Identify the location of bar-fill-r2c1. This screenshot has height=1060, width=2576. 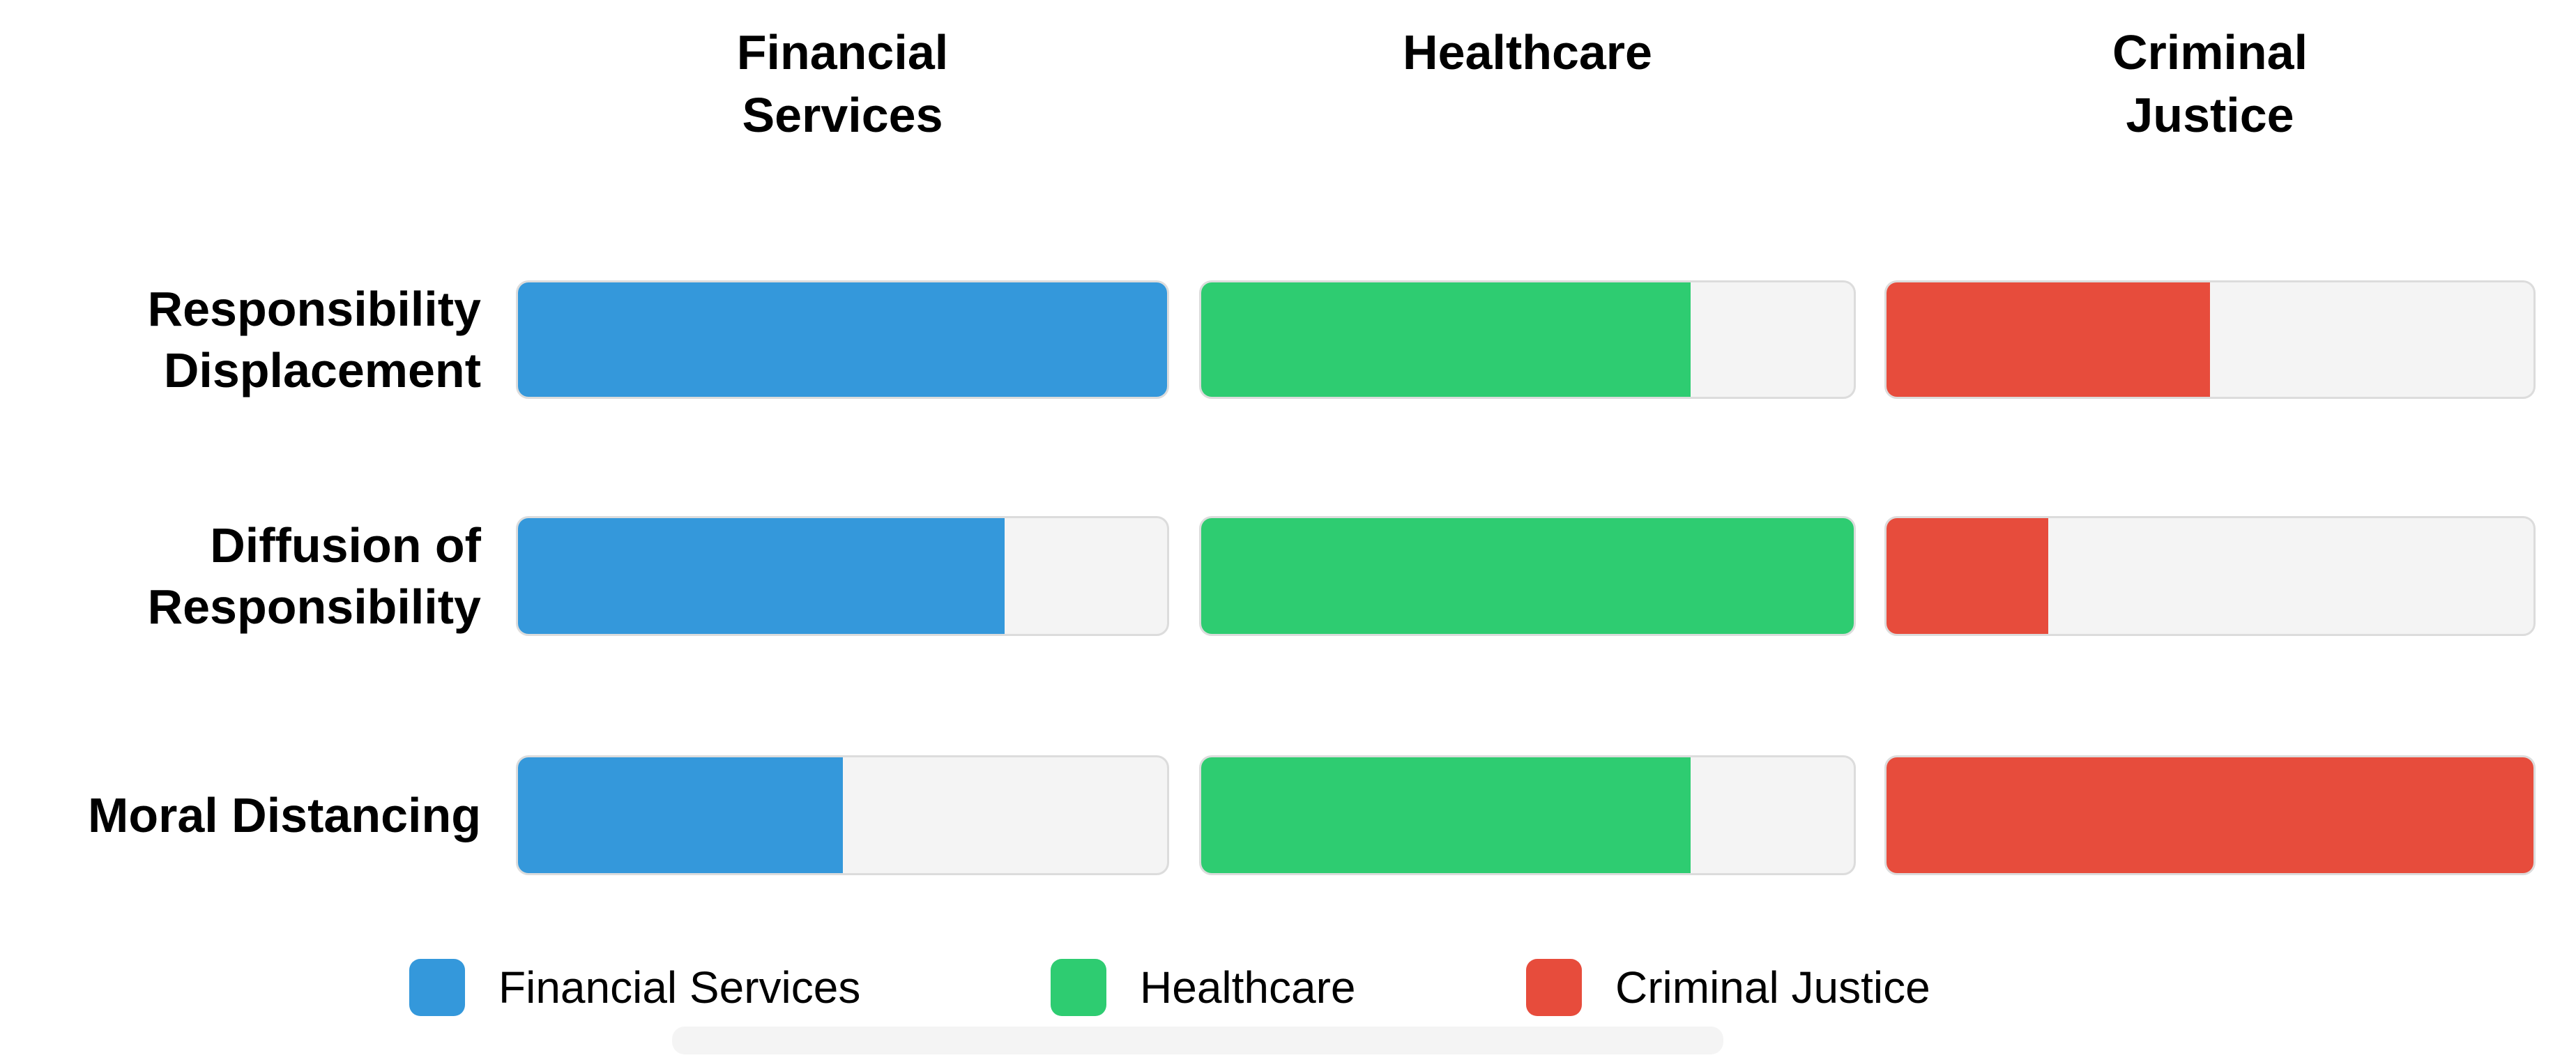
(1446, 815).